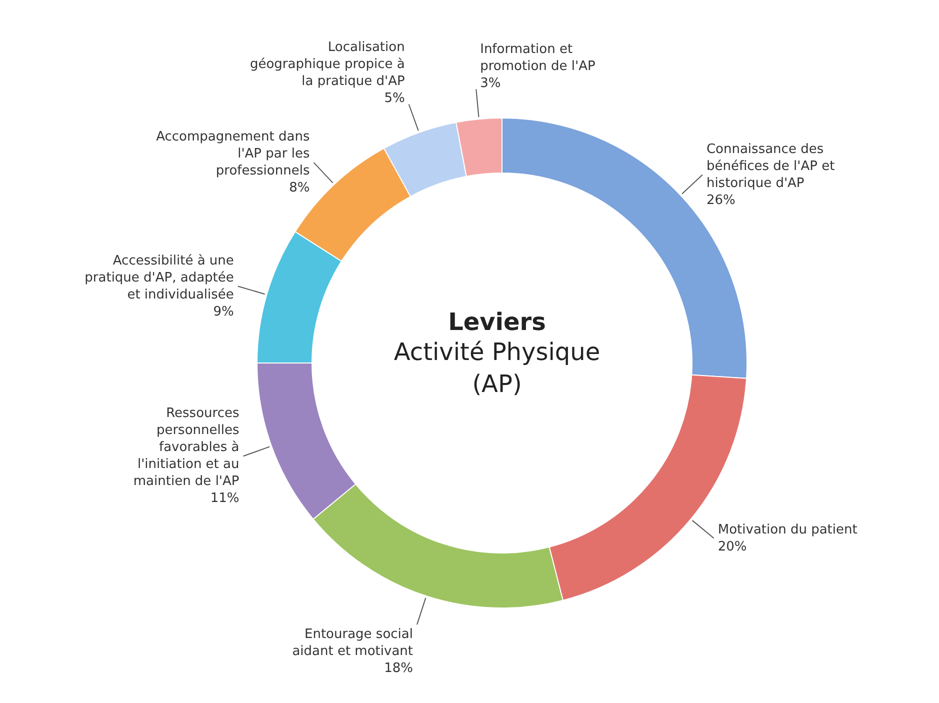 This screenshot has width=939, height=703. I want to click on slice-label: Ressources personnelles favorables à l'initiation et au maintien de l'AP, so click(186, 448).